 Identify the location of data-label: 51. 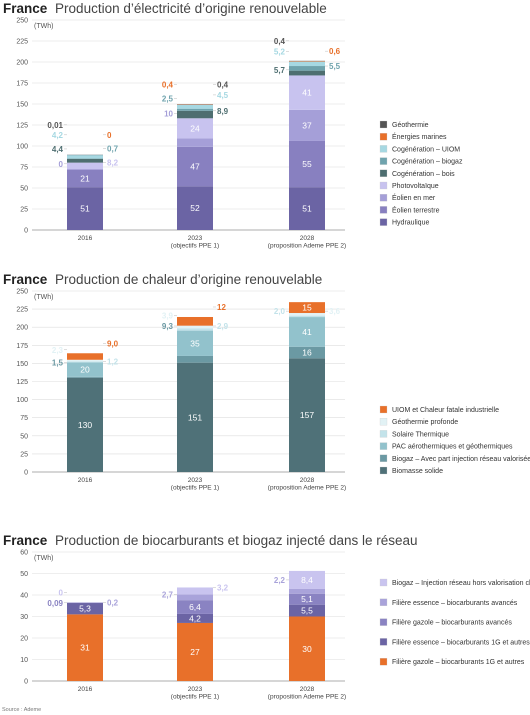
(85, 209).